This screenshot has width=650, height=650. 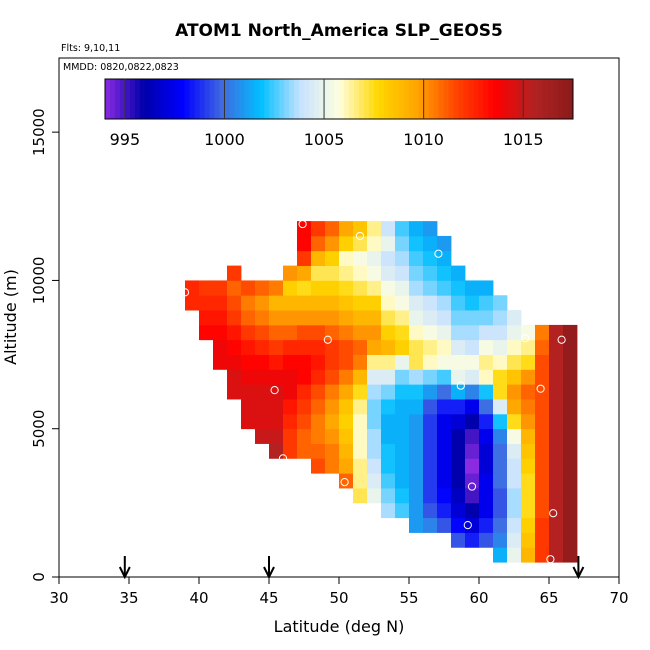 I want to click on latitude-arrow-head, so click(x=269, y=573).